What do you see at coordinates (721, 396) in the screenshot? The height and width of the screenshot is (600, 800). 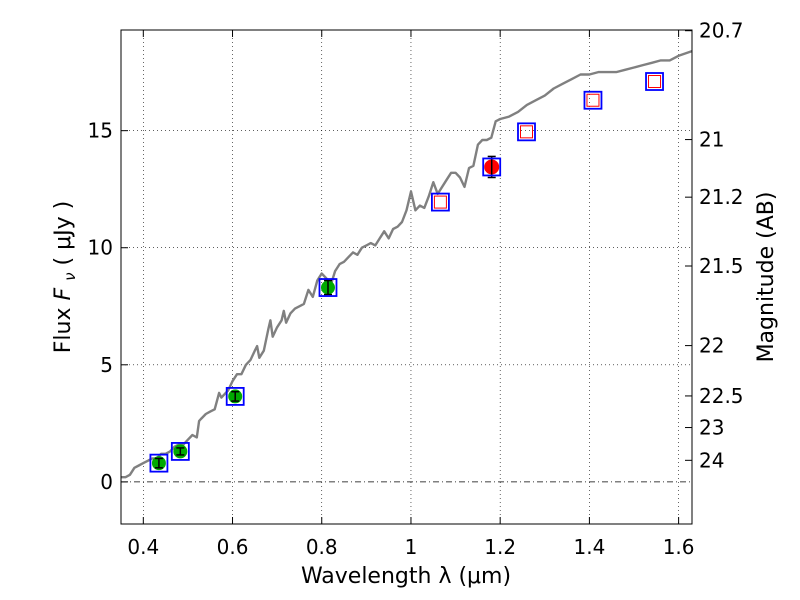 I see `right-tick-label: 22.5` at bounding box center [721, 396].